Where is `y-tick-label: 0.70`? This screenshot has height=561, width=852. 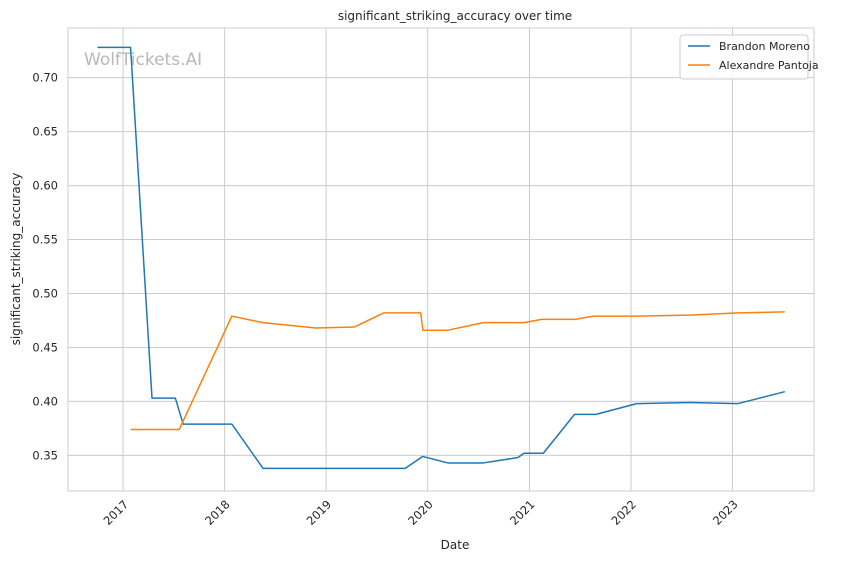
y-tick-label: 0.70 is located at coordinates (45, 78).